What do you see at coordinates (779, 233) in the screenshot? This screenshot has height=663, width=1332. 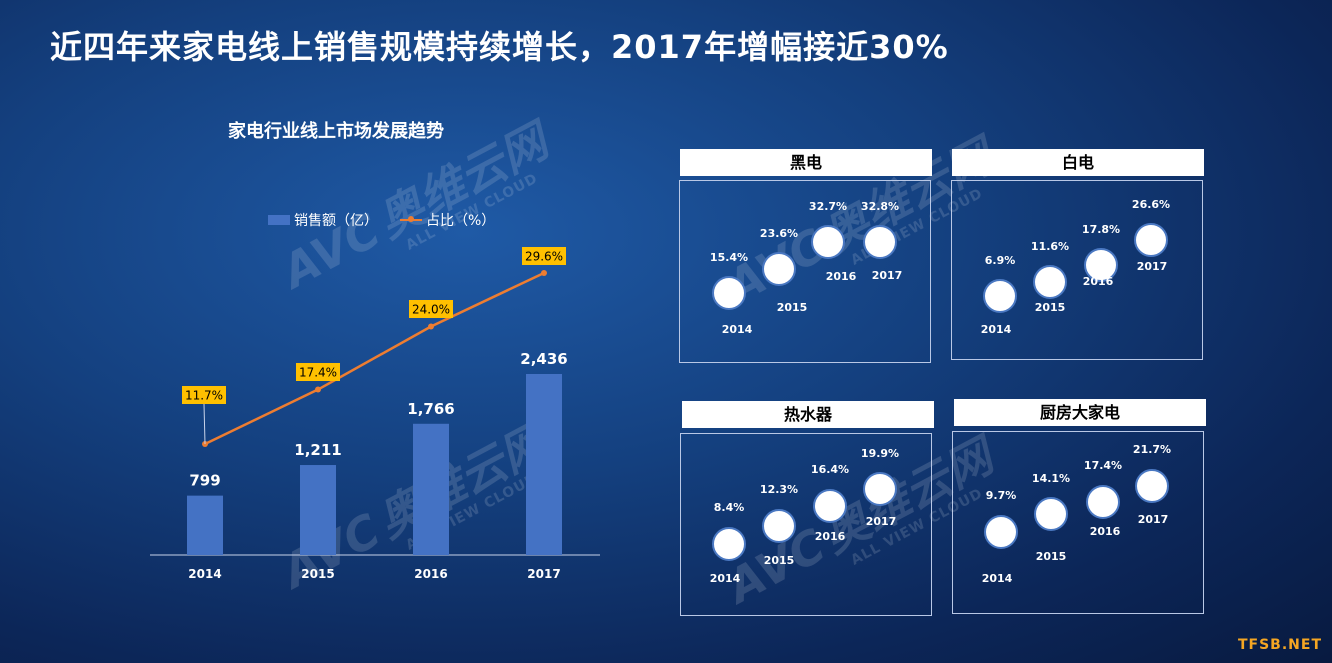 I see `bubble-pct-label-1-2015: 23.6%` at bounding box center [779, 233].